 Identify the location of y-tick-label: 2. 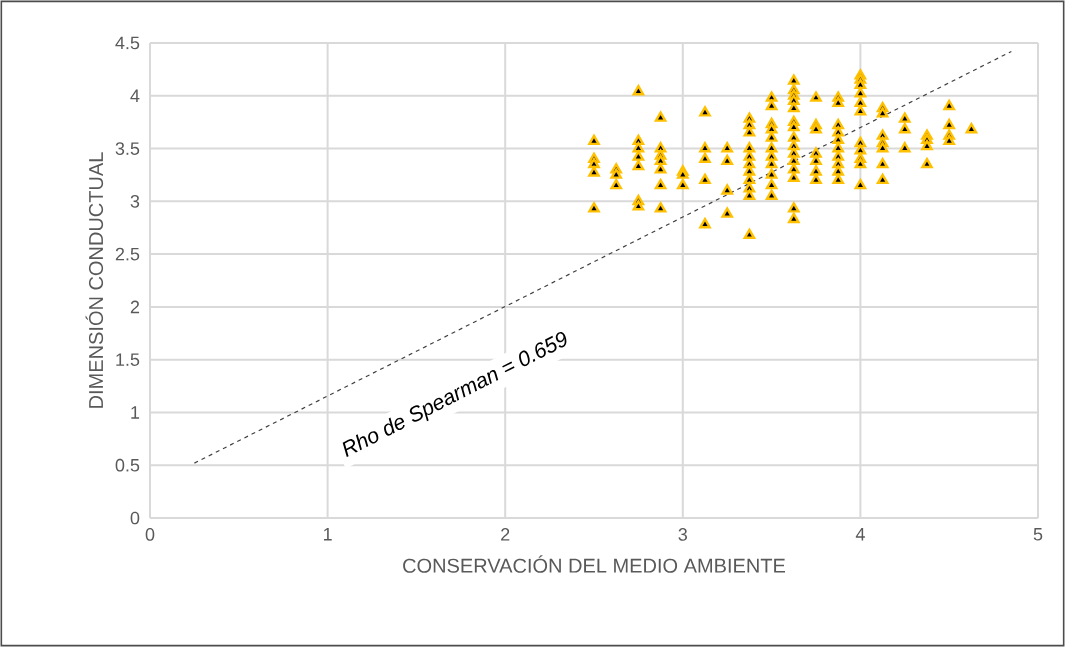
(135, 307).